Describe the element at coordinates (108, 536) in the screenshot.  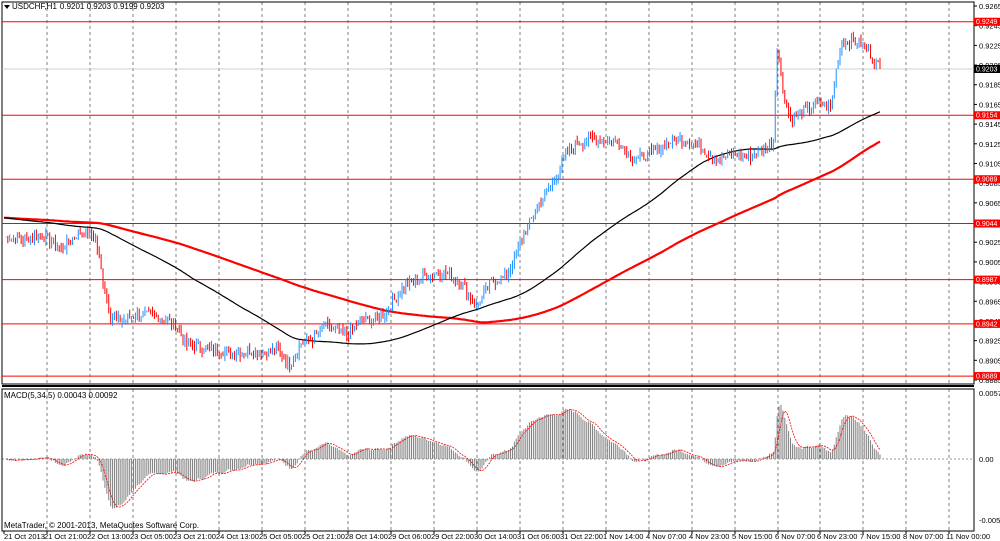
I see `time-tick-label: 22 Oct 13:00` at that location.